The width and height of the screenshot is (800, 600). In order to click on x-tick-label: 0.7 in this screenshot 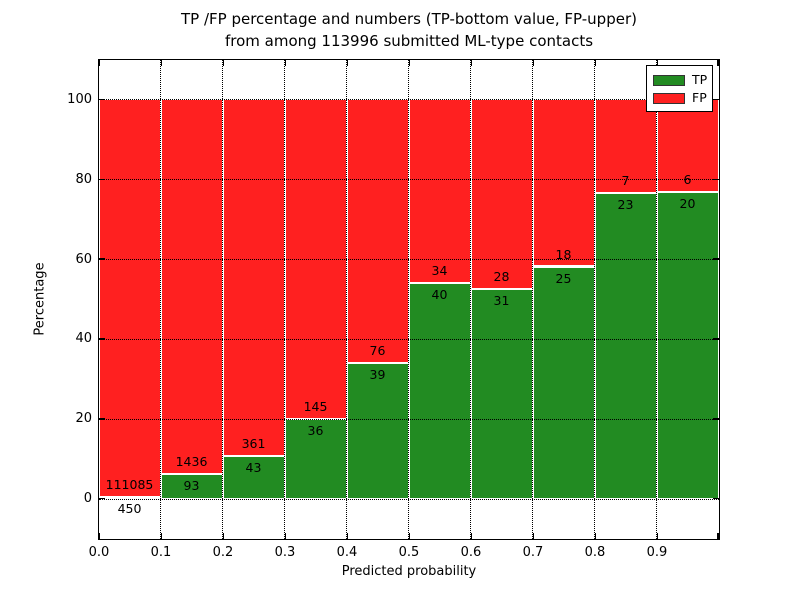, I will do `click(533, 552)`.